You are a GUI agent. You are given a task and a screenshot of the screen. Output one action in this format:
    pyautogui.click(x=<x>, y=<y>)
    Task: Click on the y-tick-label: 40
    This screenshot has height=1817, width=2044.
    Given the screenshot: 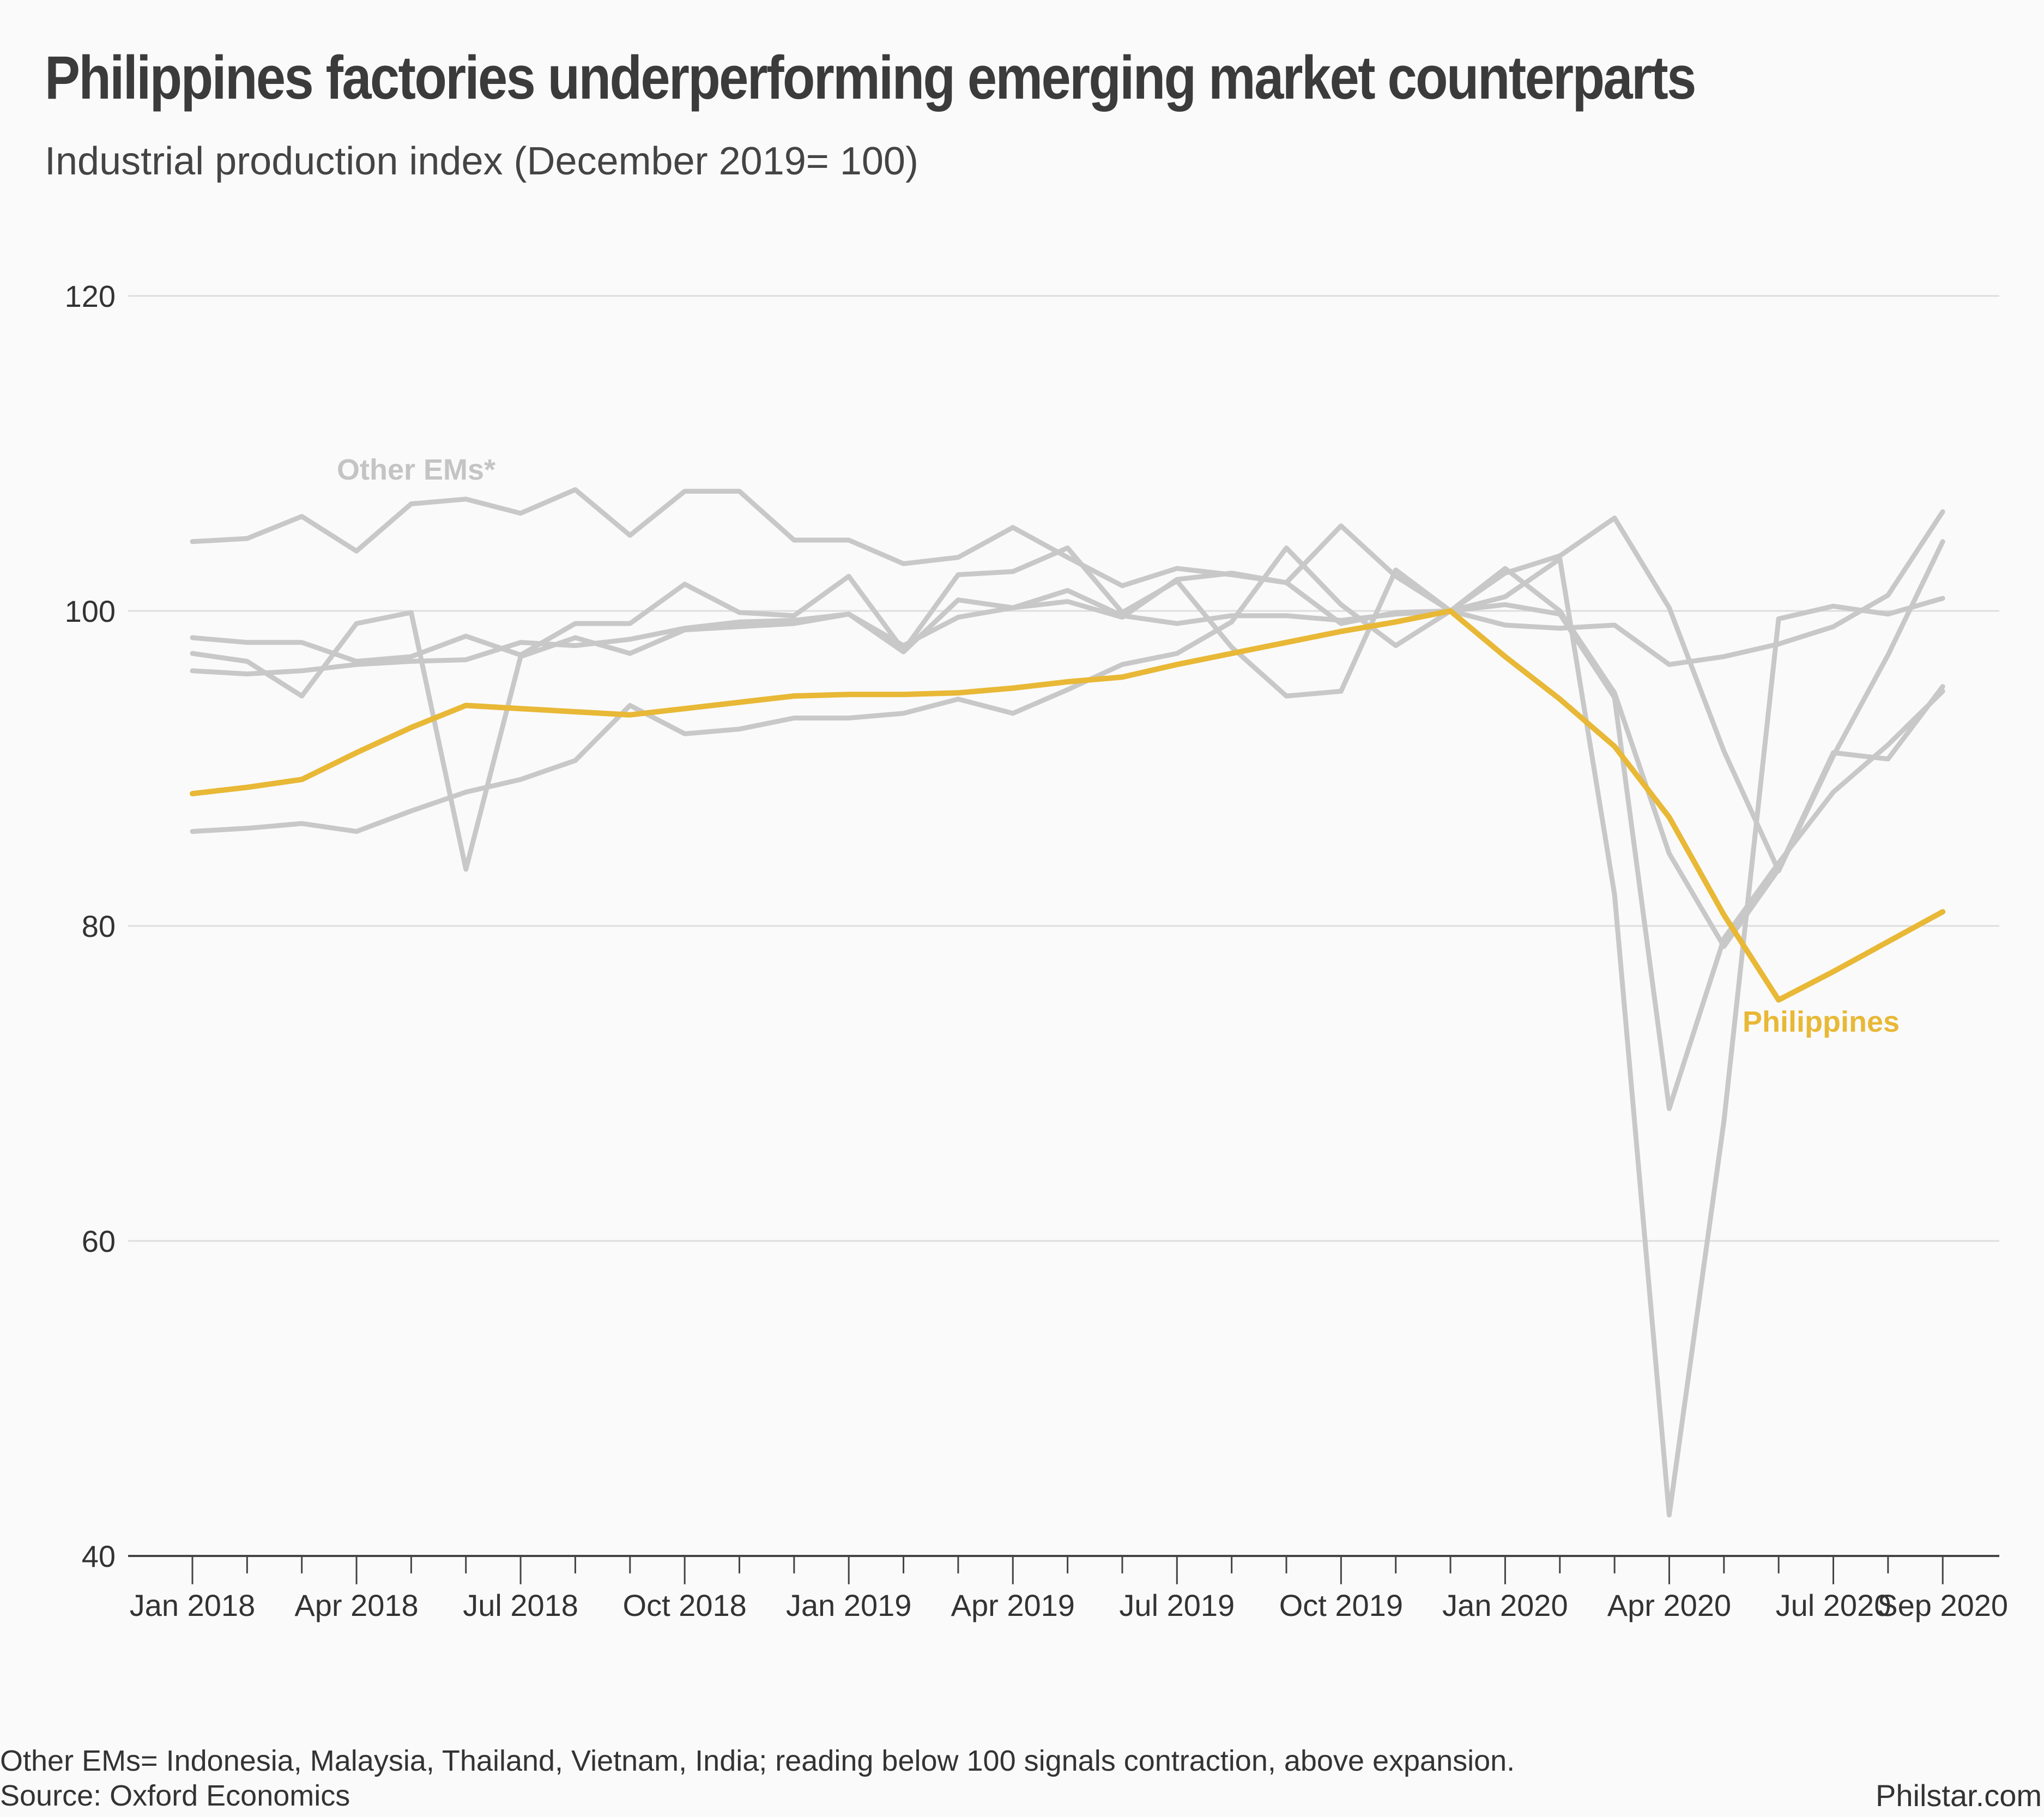 What is the action you would take?
    pyautogui.click(x=99, y=1556)
    